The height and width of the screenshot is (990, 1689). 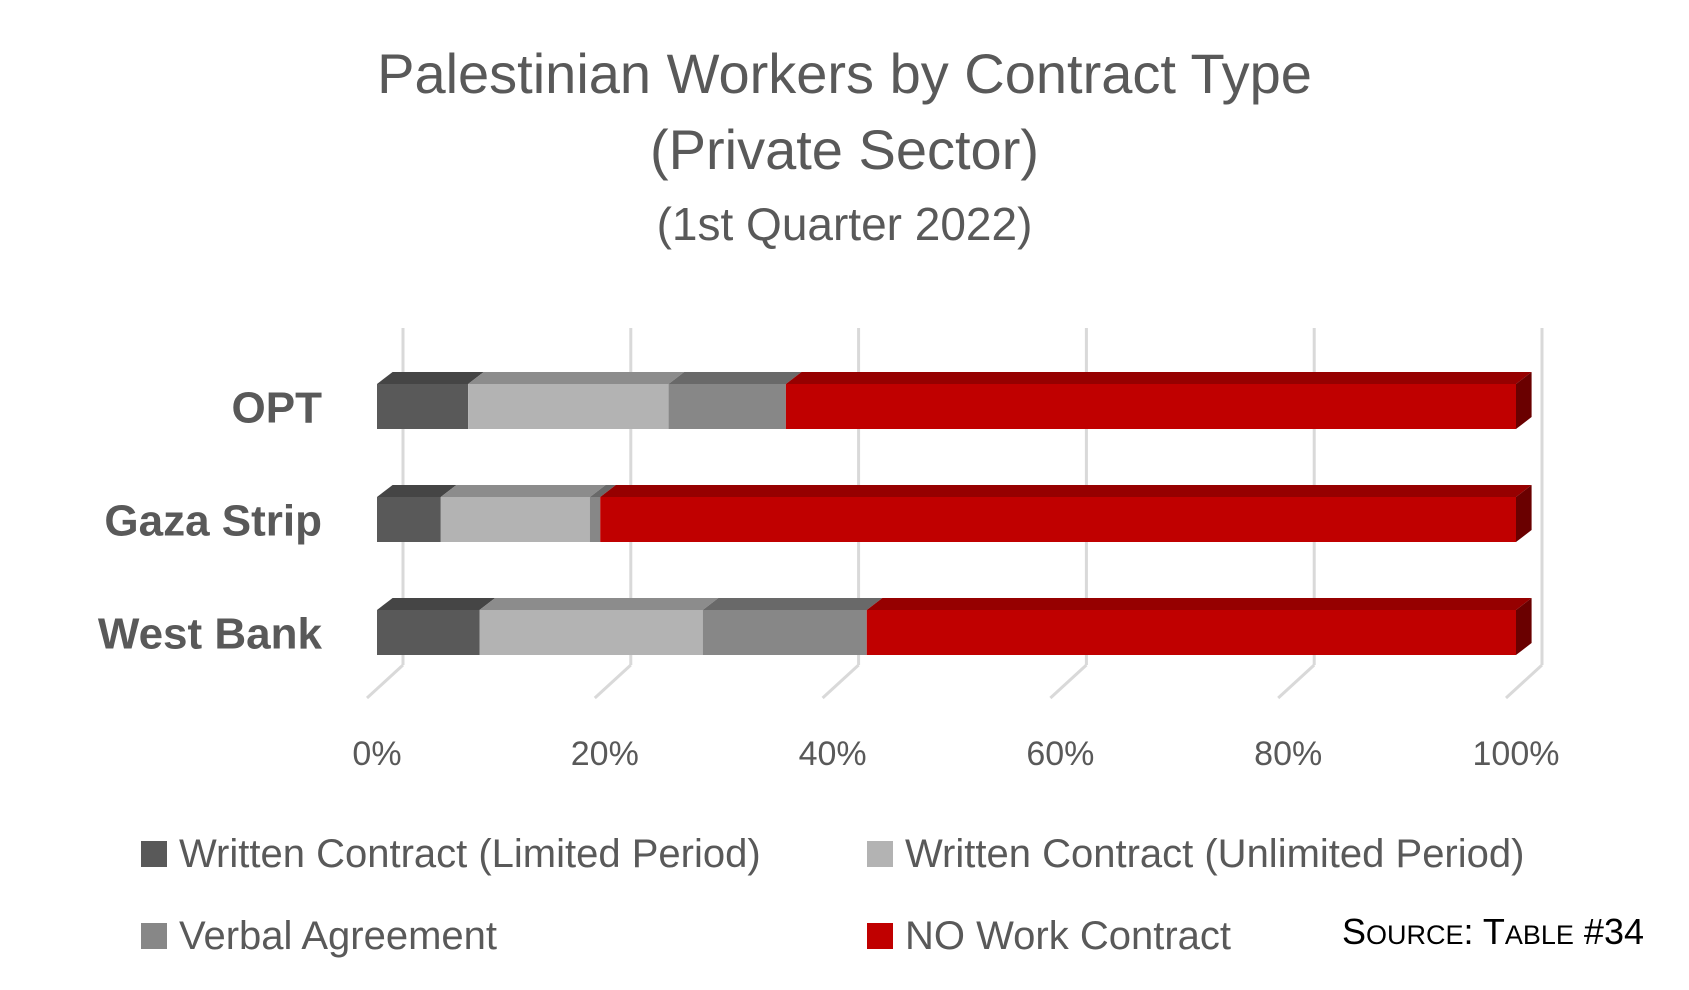 What do you see at coordinates (844, 224) in the screenshot?
I see `chart-subtitle: (1st Quarter 2022)` at bounding box center [844, 224].